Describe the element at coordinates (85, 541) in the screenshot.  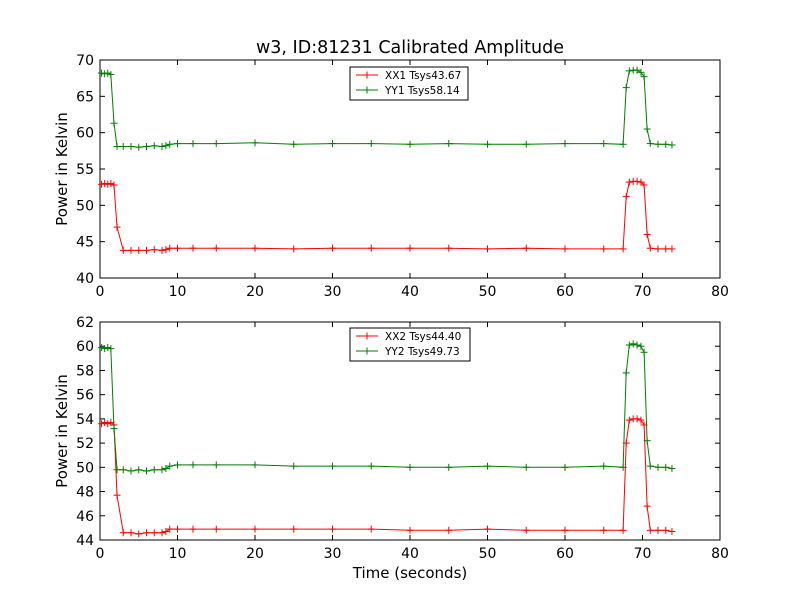
I see `y-tick-label: 44` at that location.